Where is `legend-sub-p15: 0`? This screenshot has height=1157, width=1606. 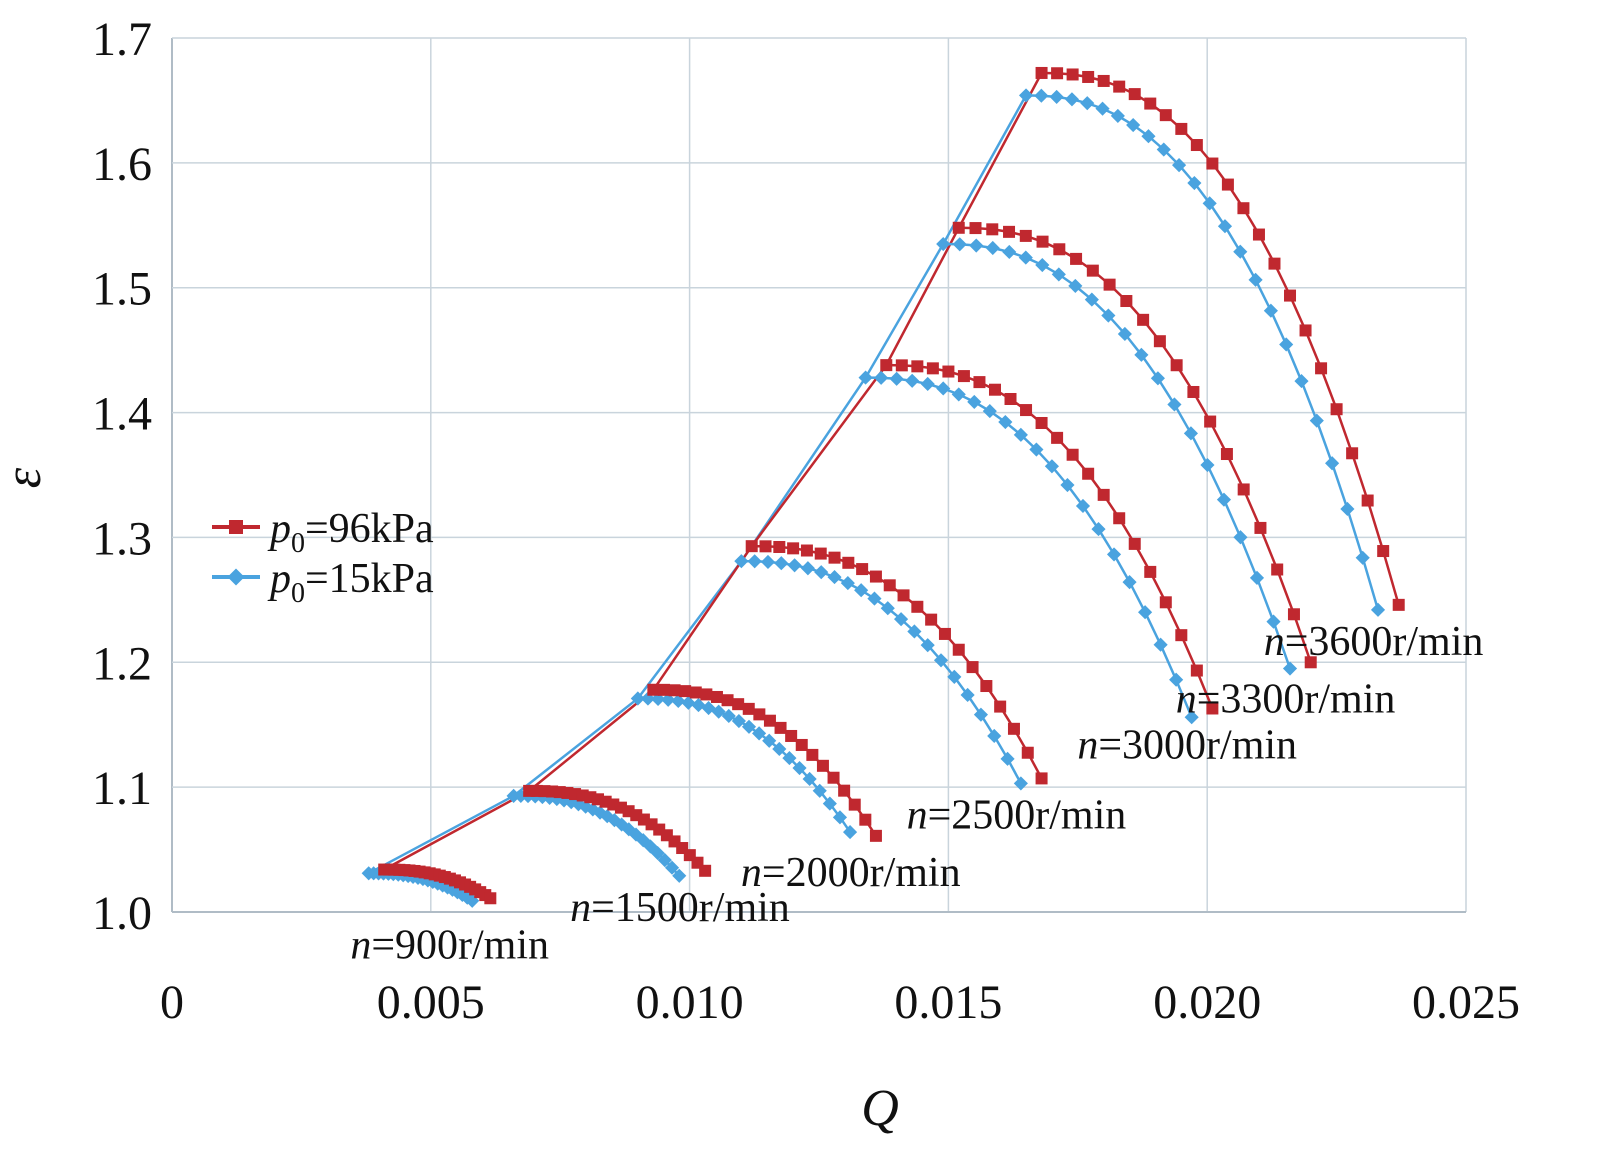 legend-sub-p15: 0 is located at coordinates (298, 593).